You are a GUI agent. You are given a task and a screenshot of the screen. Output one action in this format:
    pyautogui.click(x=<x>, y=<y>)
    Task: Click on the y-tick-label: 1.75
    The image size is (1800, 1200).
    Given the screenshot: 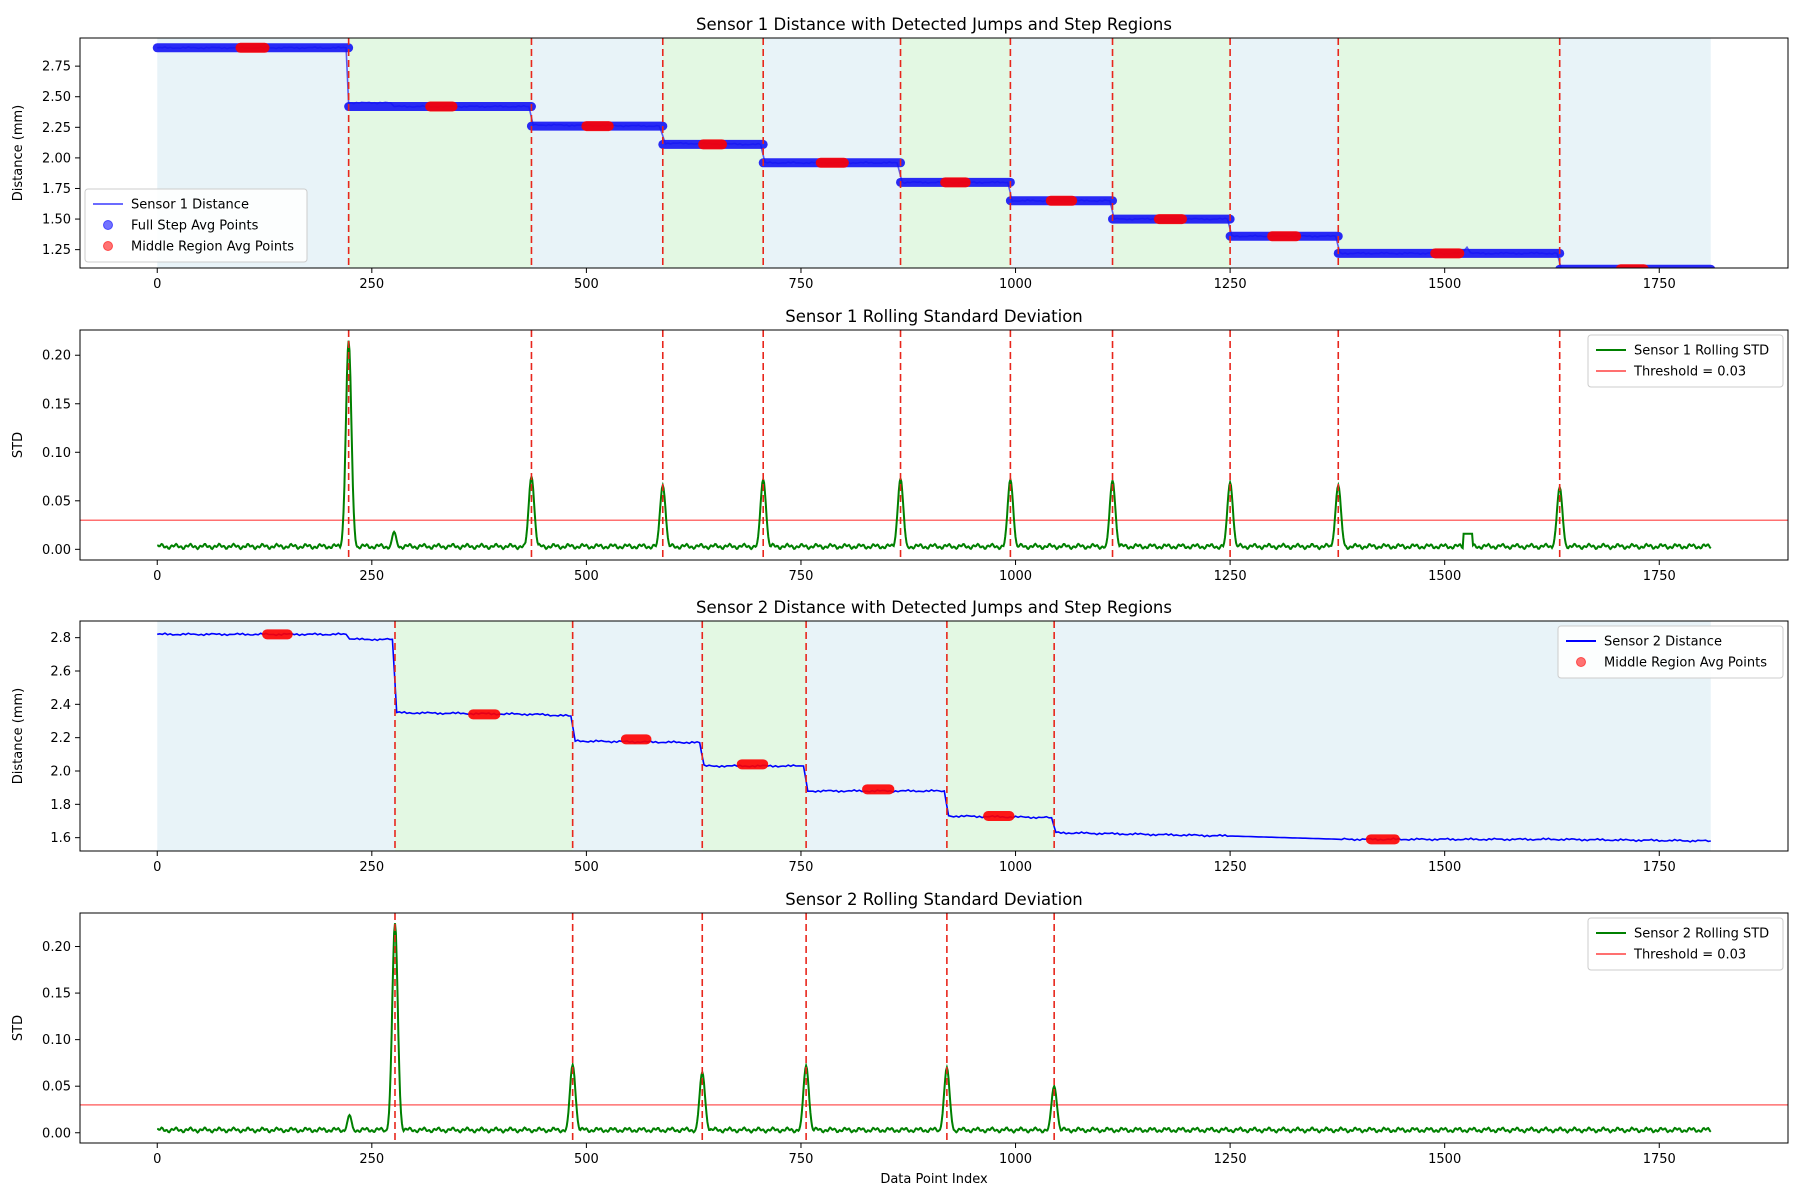 What is the action you would take?
    pyautogui.click(x=56, y=189)
    